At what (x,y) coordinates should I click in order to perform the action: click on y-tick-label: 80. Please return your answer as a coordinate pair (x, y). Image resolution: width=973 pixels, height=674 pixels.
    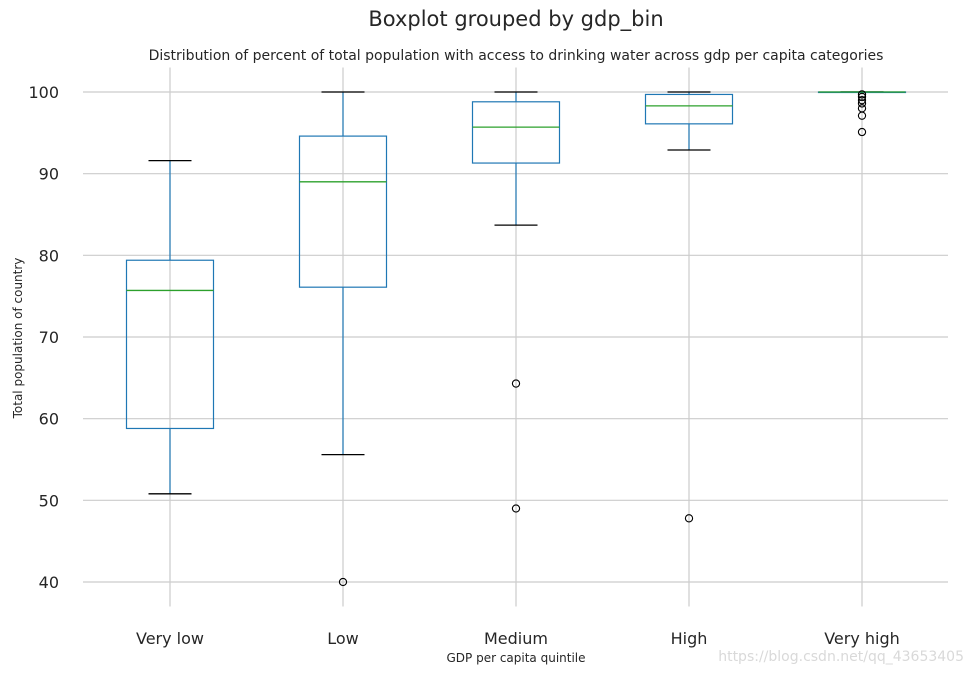
    Looking at the image, I should click on (49, 255).